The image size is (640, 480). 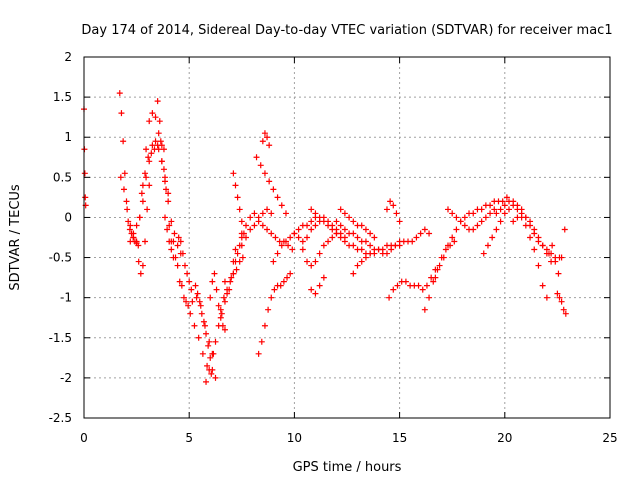 I want to click on series-a5, so click(x=152, y=167).